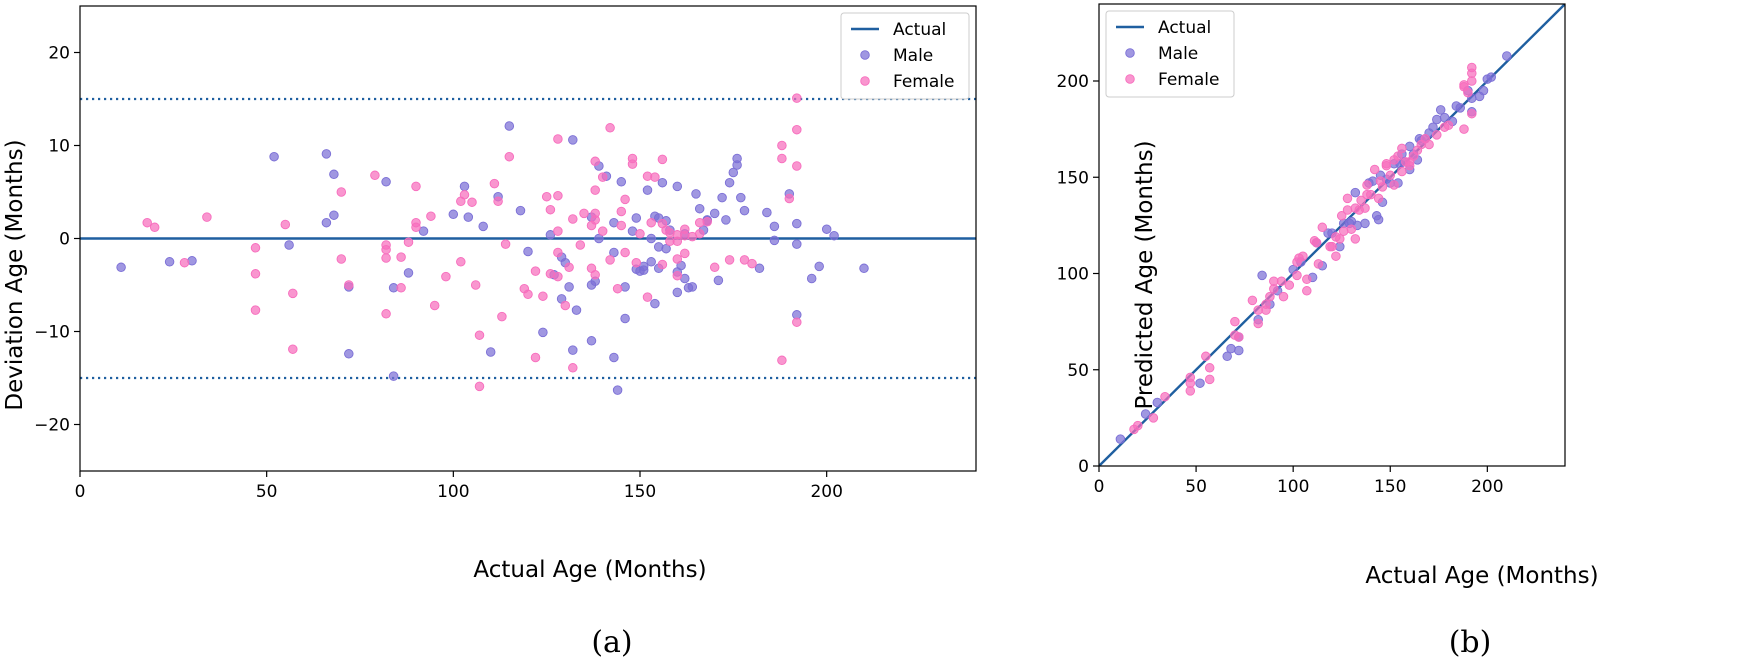 The height and width of the screenshot is (665, 1752). What do you see at coordinates (1073, 275) in the screenshot?
I see `y-tick-label-b-2: 100` at bounding box center [1073, 275].